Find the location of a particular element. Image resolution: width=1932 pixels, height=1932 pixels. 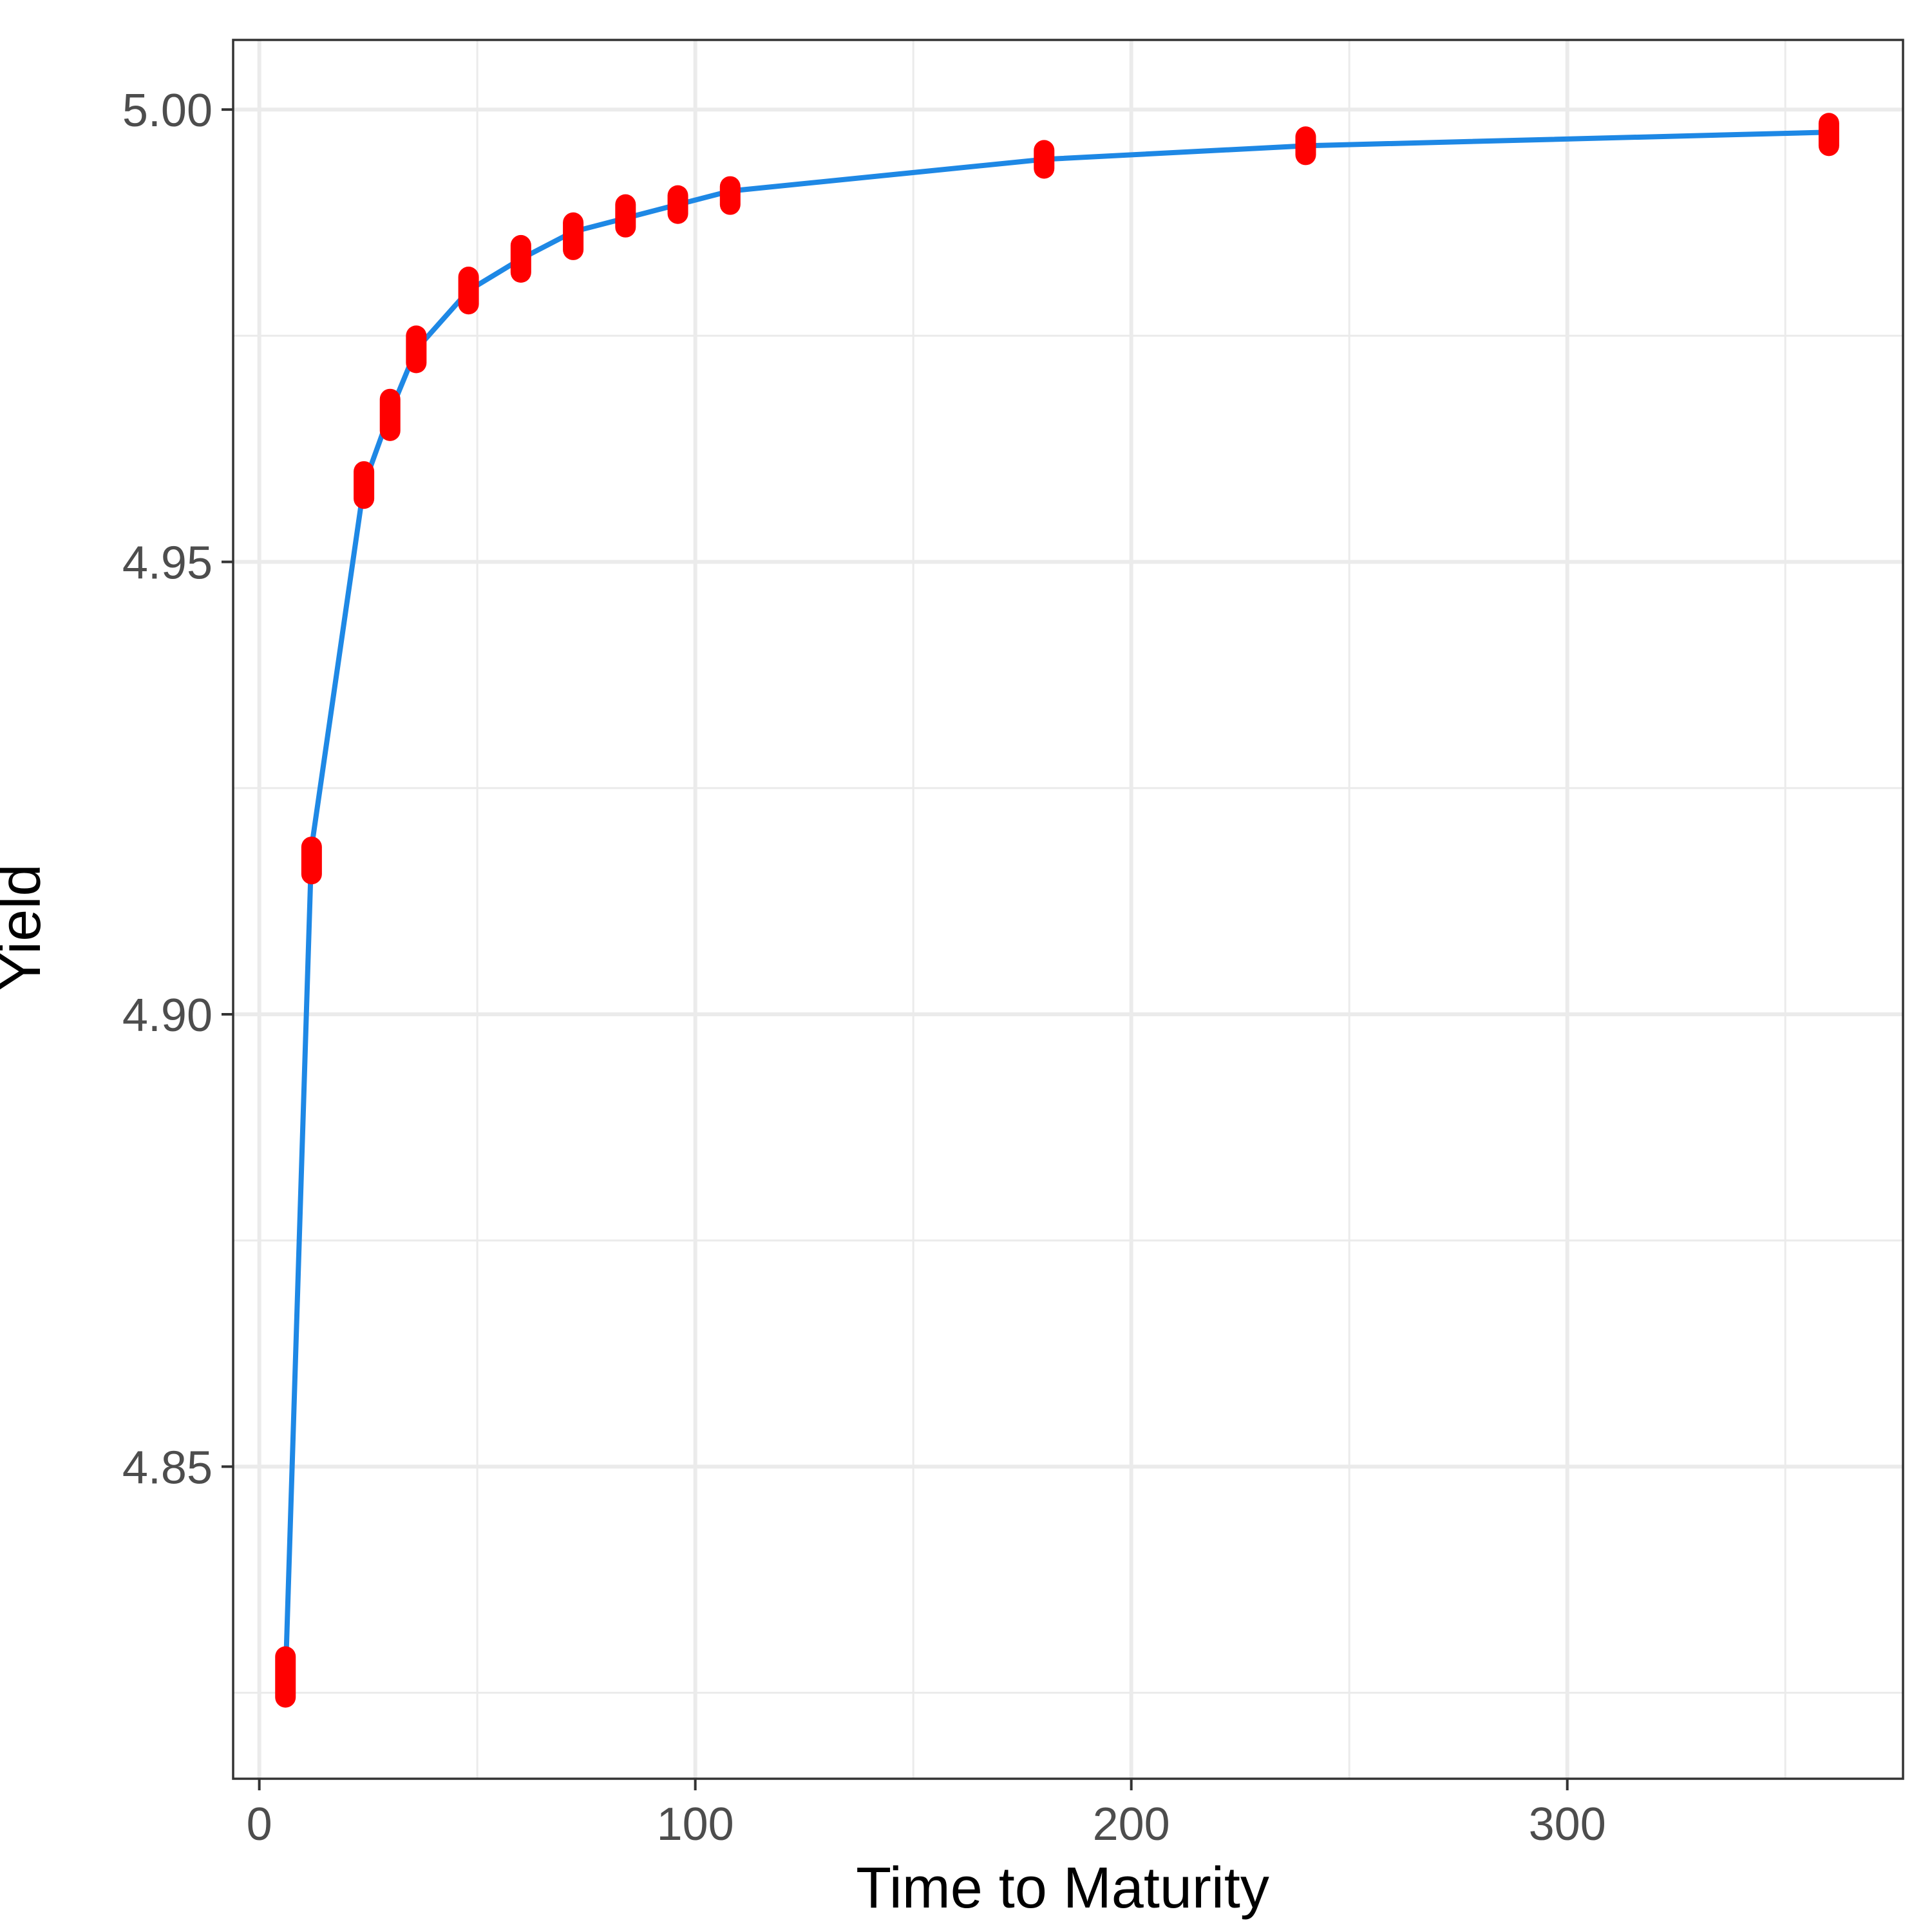

x-tick-label: 100 is located at coordinates (695, 1824).